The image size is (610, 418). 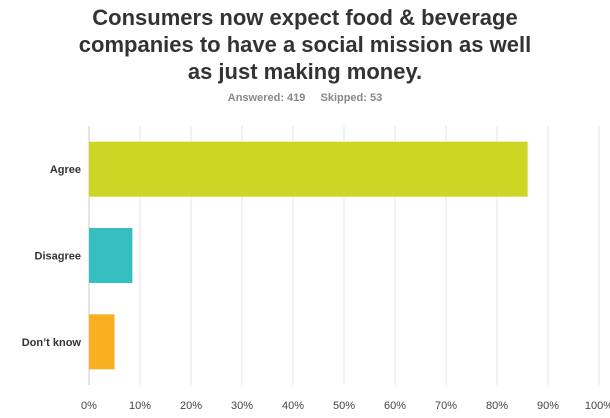 What do you see at coordinates (293, 406) in the screenshot?
I see `x-tick-label: 40%` at bounding box center [293, 406].